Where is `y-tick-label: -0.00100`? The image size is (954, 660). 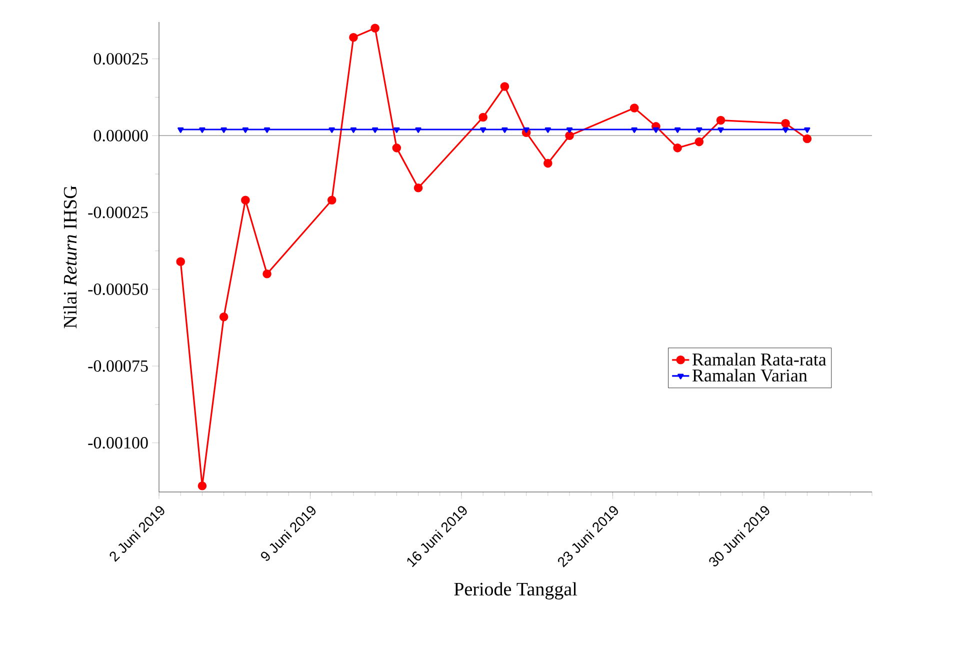
y-tick-label: -0.00100 is located at coordinates (118, 443).